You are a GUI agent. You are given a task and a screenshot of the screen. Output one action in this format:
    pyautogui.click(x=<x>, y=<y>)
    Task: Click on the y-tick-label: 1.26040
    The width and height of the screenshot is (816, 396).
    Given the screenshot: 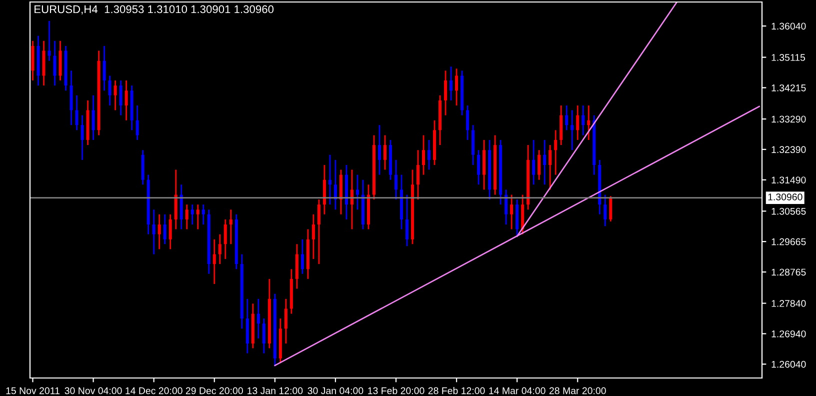 What is the action you would take?
    pyautogui.click(x=789, y=364)
    